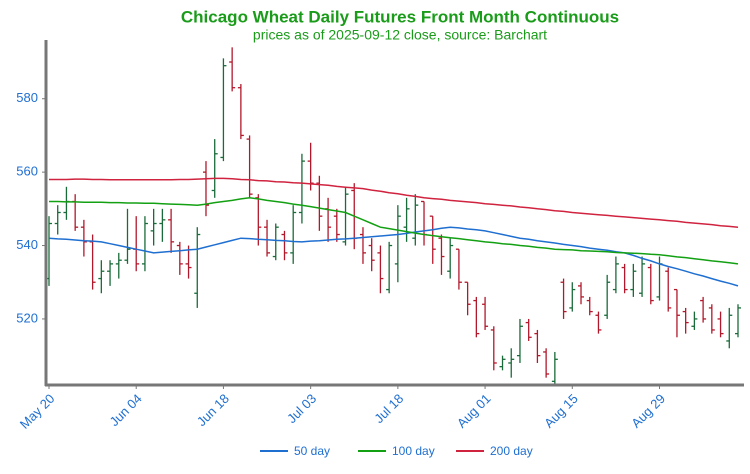 The image size is (750, 474). I want to click on legend-label: 50 day, so click(312, 451).